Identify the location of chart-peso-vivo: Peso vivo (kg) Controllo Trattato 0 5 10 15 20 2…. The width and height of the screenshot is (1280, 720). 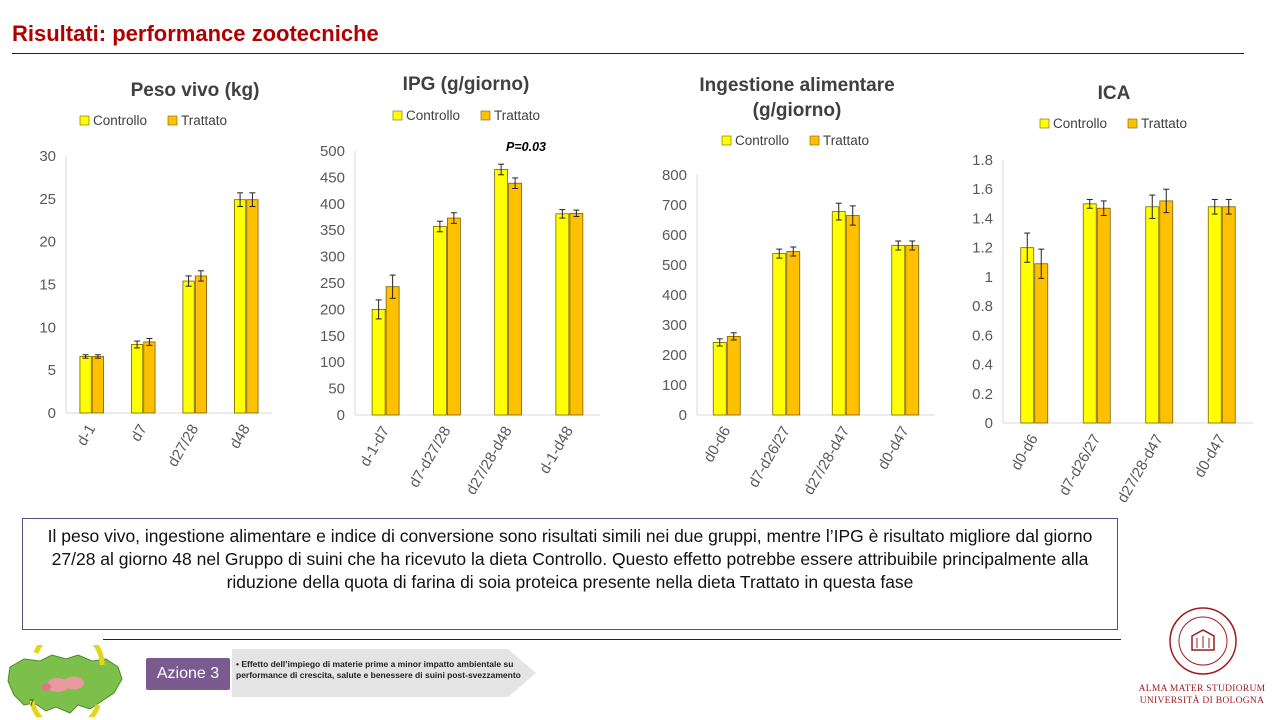
(155, 275).